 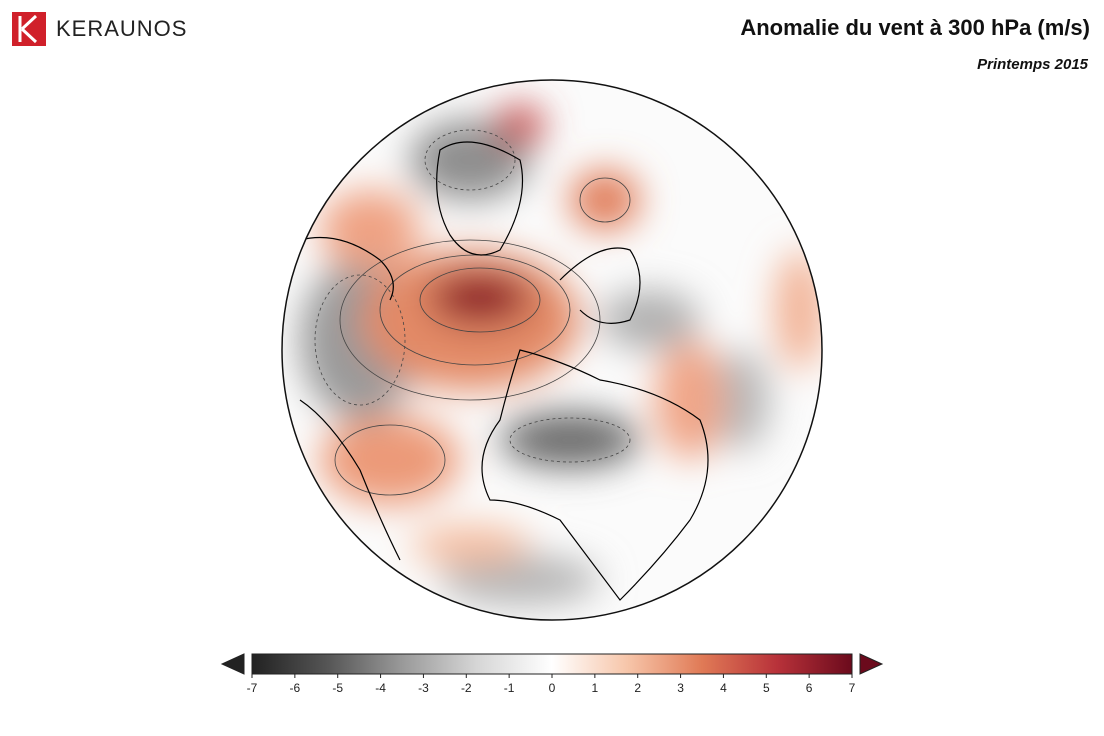 I want to click on colorbar-tick-label: 7, so click(x=852, y=688).